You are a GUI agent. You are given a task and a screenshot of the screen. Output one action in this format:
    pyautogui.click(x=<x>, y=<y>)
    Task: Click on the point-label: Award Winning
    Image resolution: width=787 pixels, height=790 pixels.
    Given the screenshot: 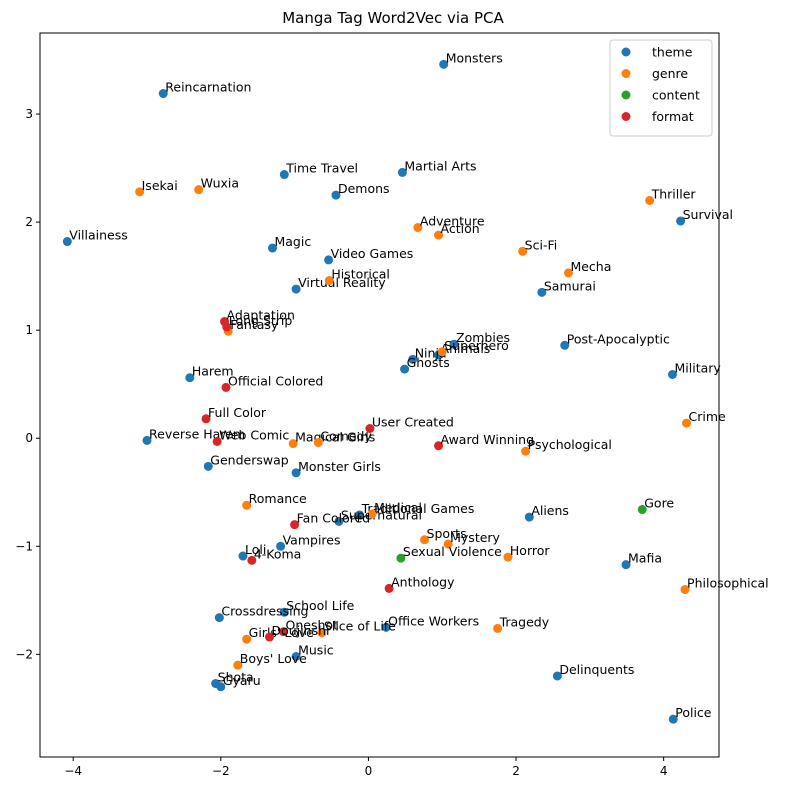 What is the action you would take?
    pyautogui.click(x=487, y=439)
    